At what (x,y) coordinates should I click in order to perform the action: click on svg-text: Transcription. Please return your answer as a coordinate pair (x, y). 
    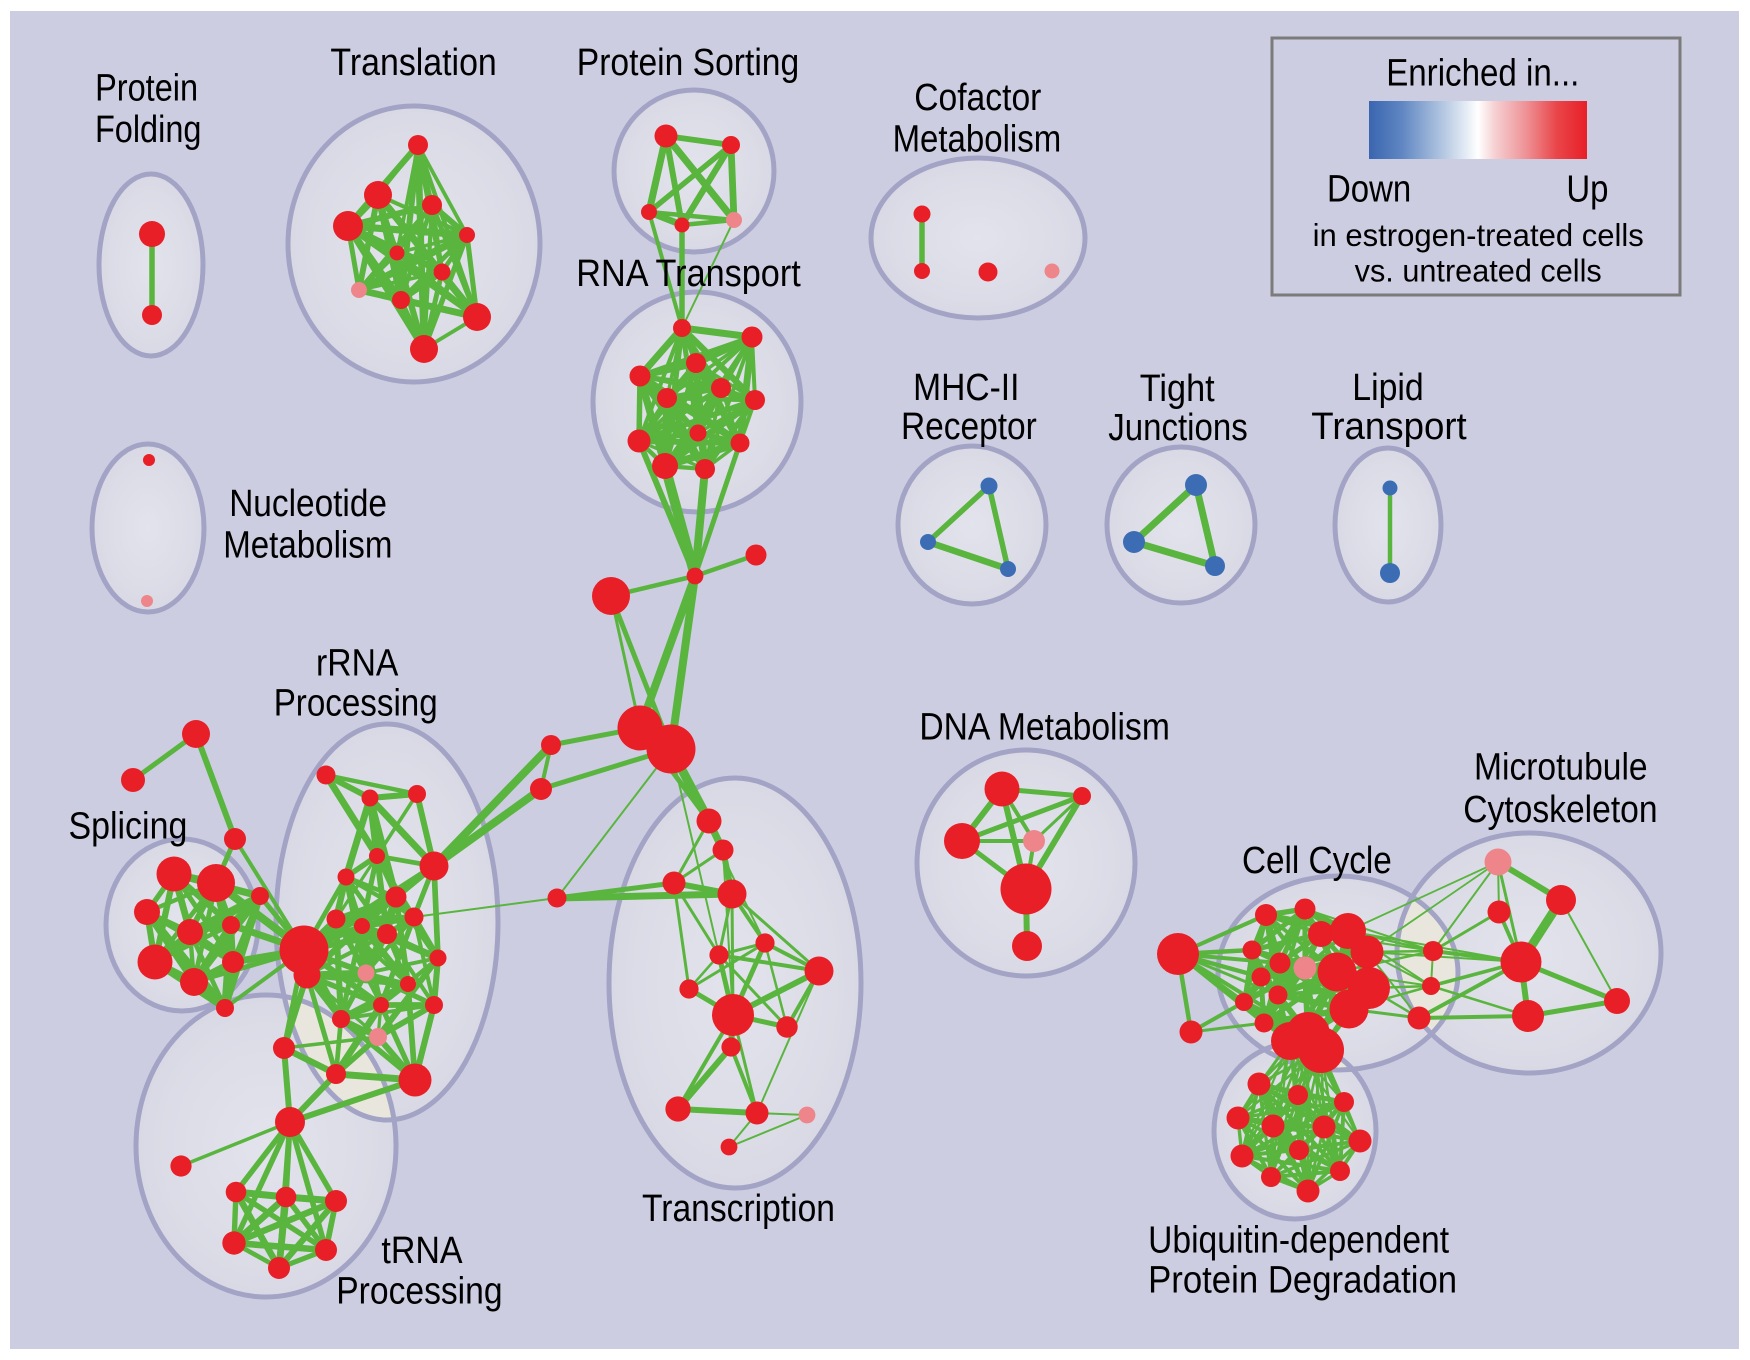
    Looking at the image, I should click on (738, 1209).